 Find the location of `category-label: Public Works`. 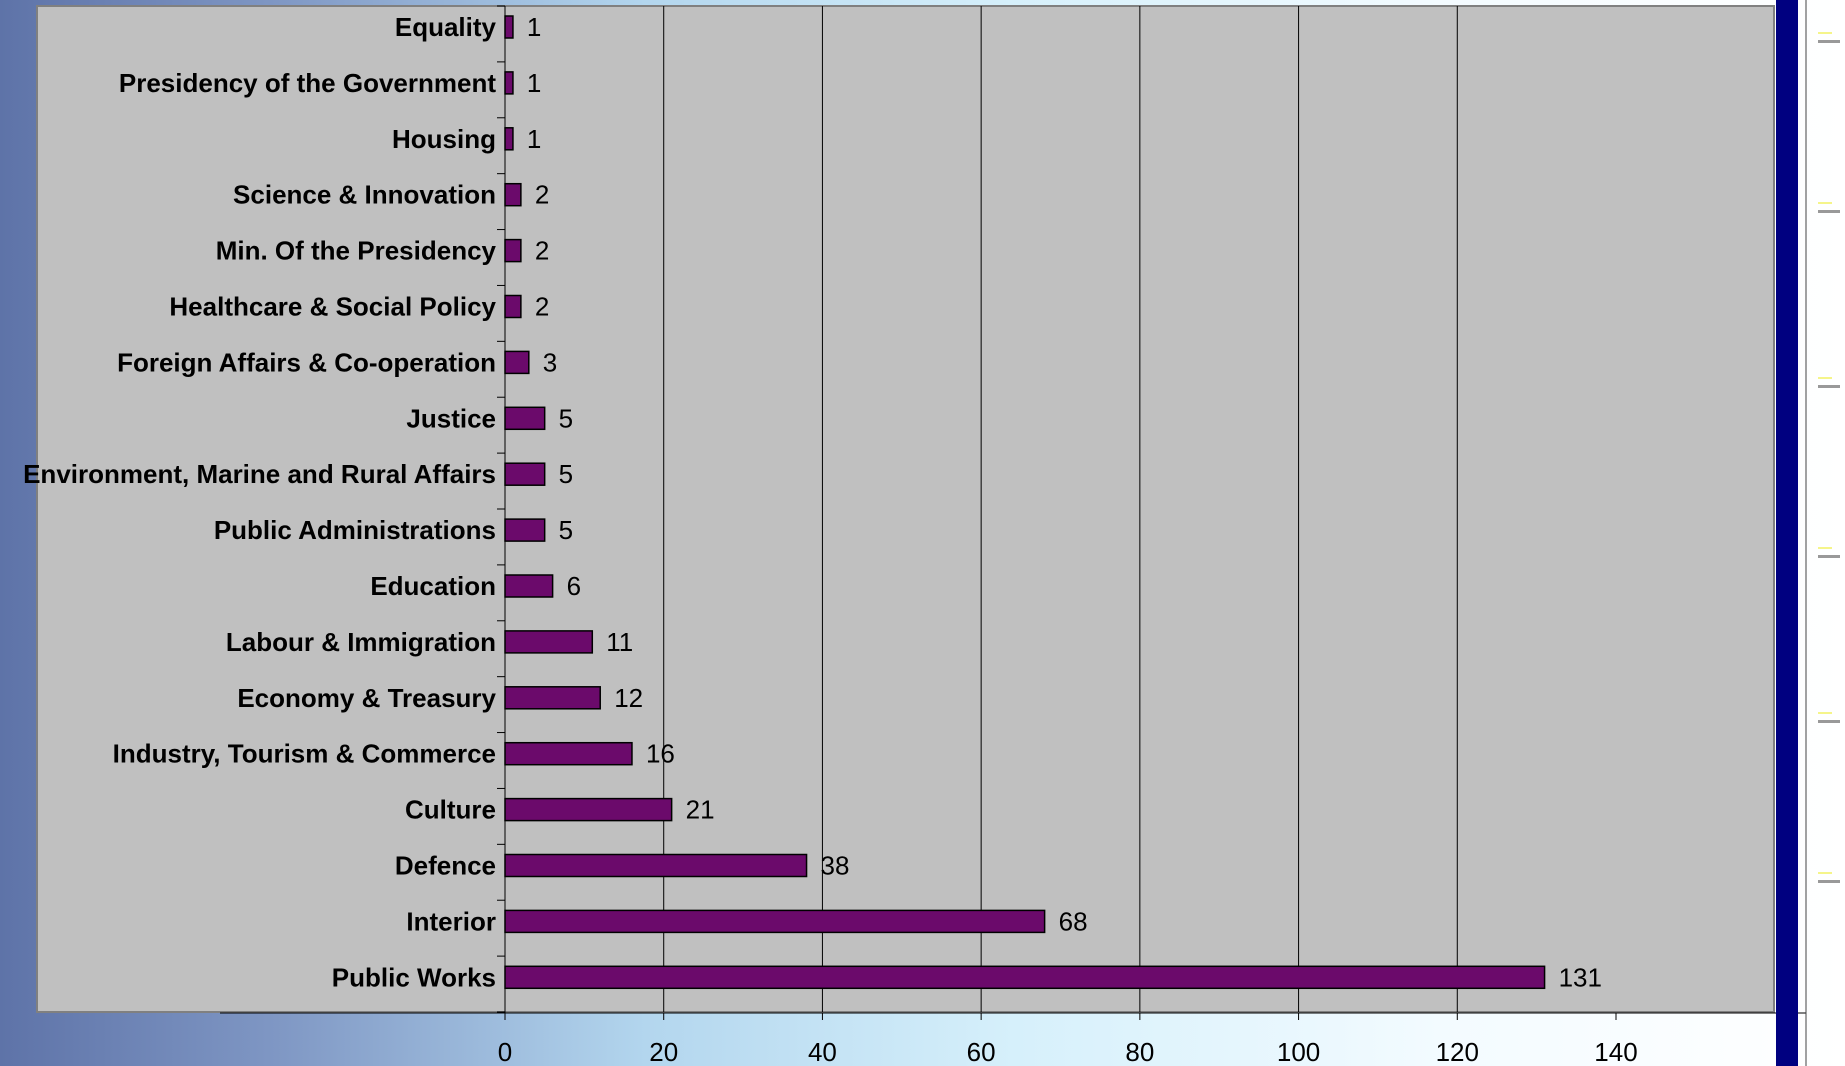

category-label: Public Works is located at coordinates (414, 977).